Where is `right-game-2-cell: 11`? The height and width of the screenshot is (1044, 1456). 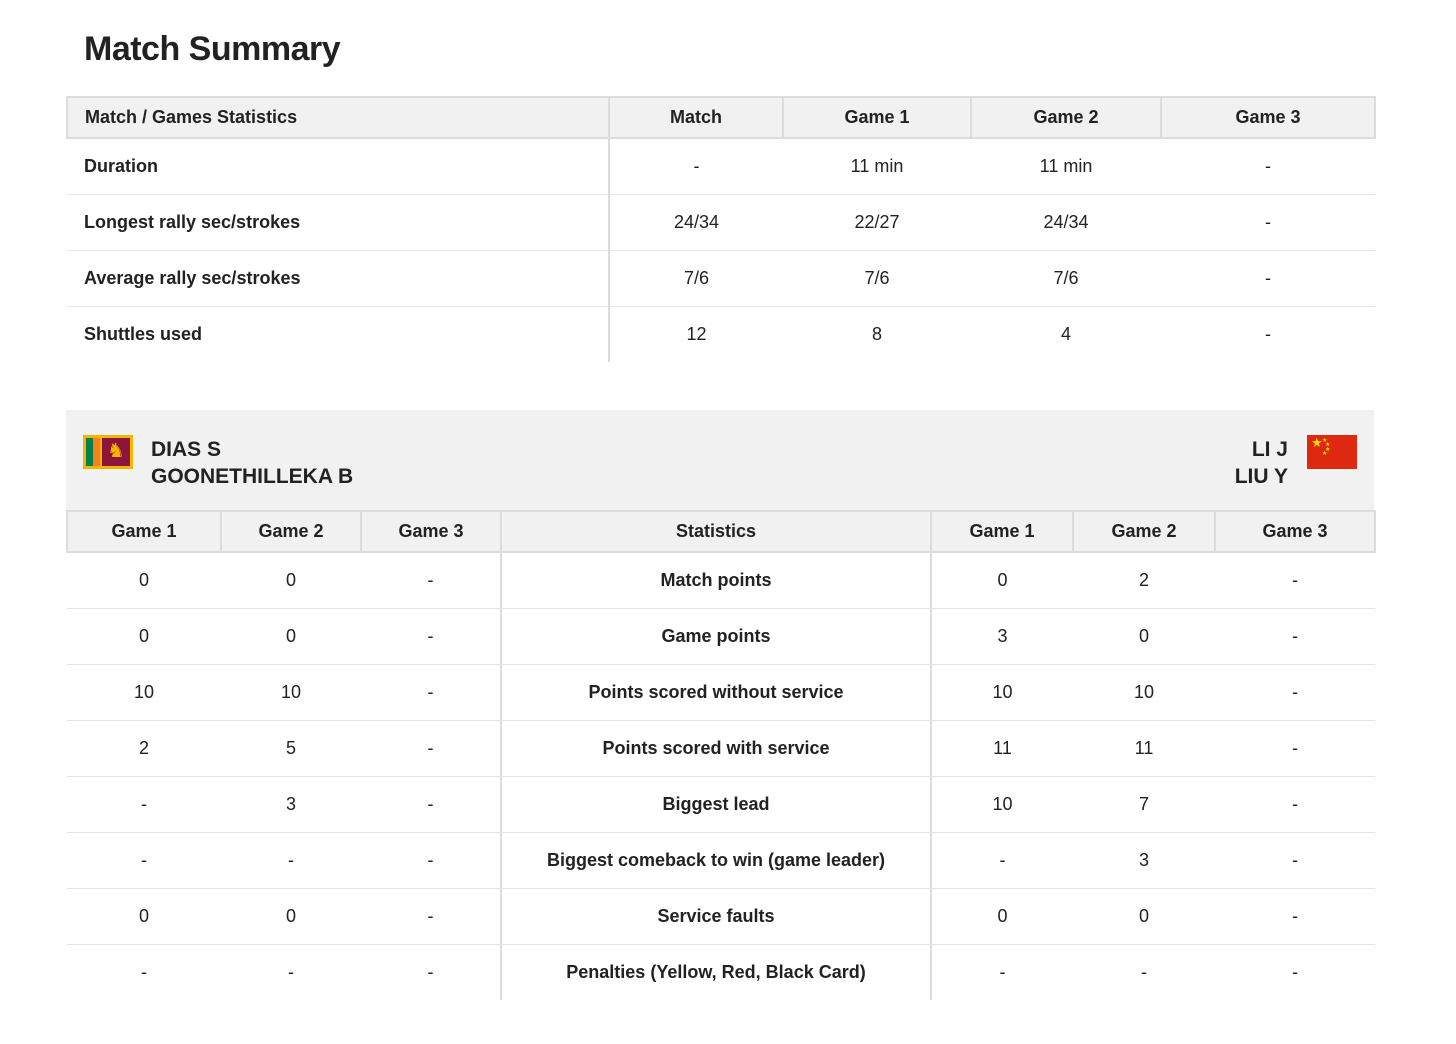
right-game-2-cell: 11 is located at coordinates (1144, 748).